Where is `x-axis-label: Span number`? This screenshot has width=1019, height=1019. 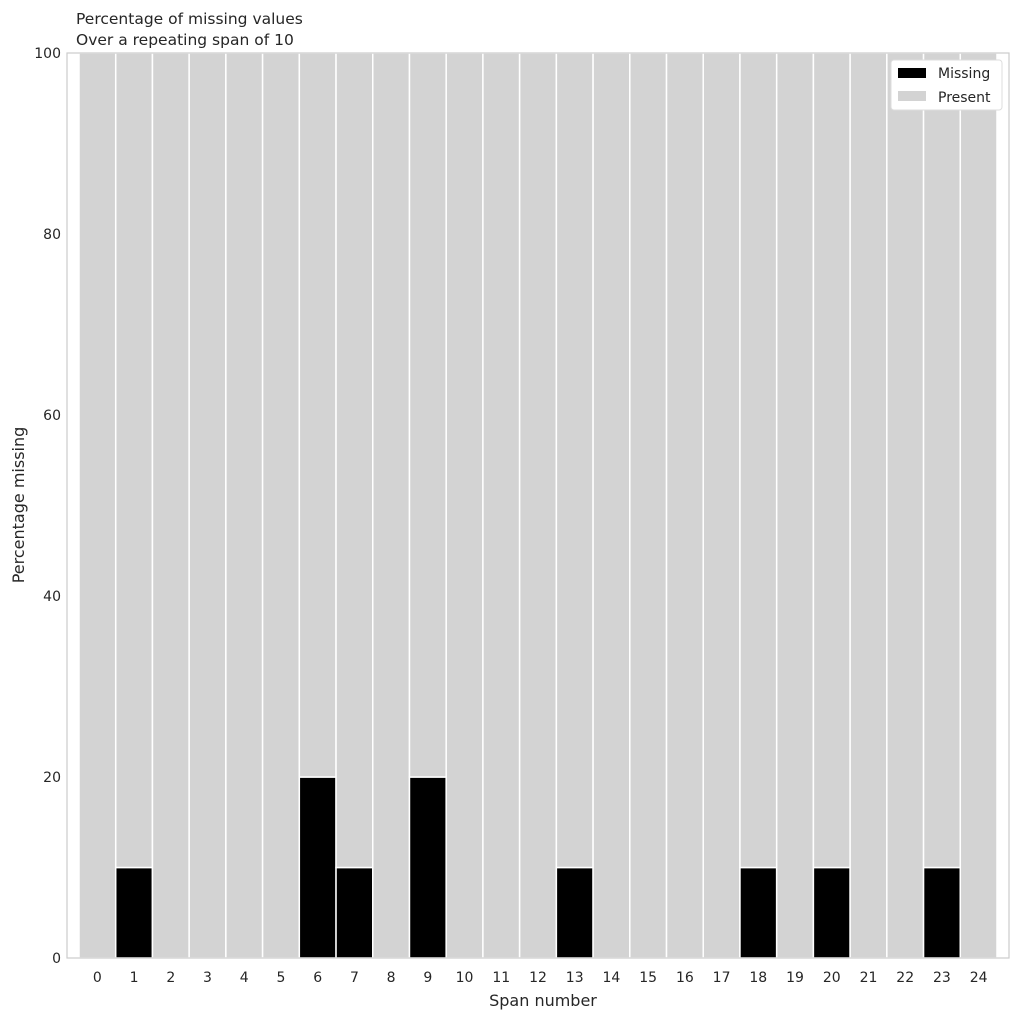 x-axis-label: Span number is located at coordinates (543, 1000).